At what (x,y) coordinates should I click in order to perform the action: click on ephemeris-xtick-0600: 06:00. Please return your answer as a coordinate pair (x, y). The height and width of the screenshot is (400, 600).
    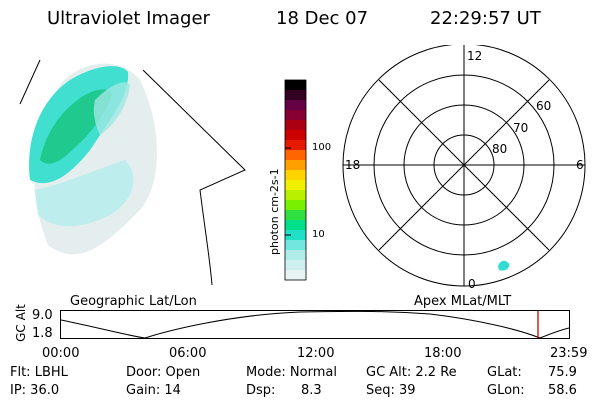
    Looking at the image, I should click on (188, 353).